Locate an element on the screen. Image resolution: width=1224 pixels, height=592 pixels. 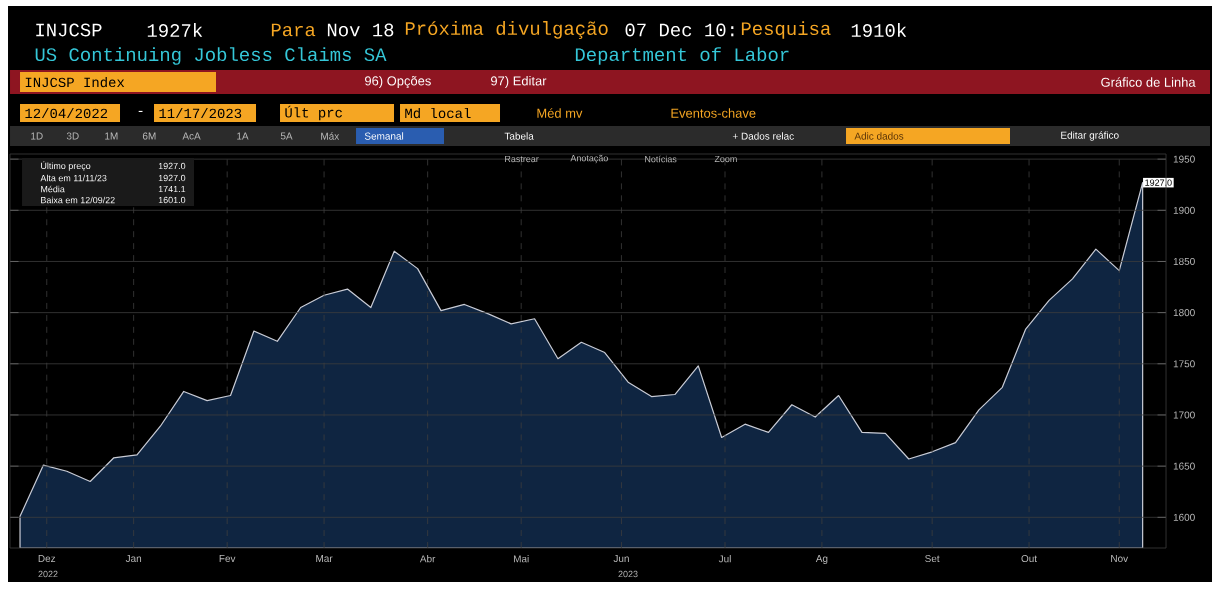
text: 07 Dec 10: is located at coordinates (679, 30).